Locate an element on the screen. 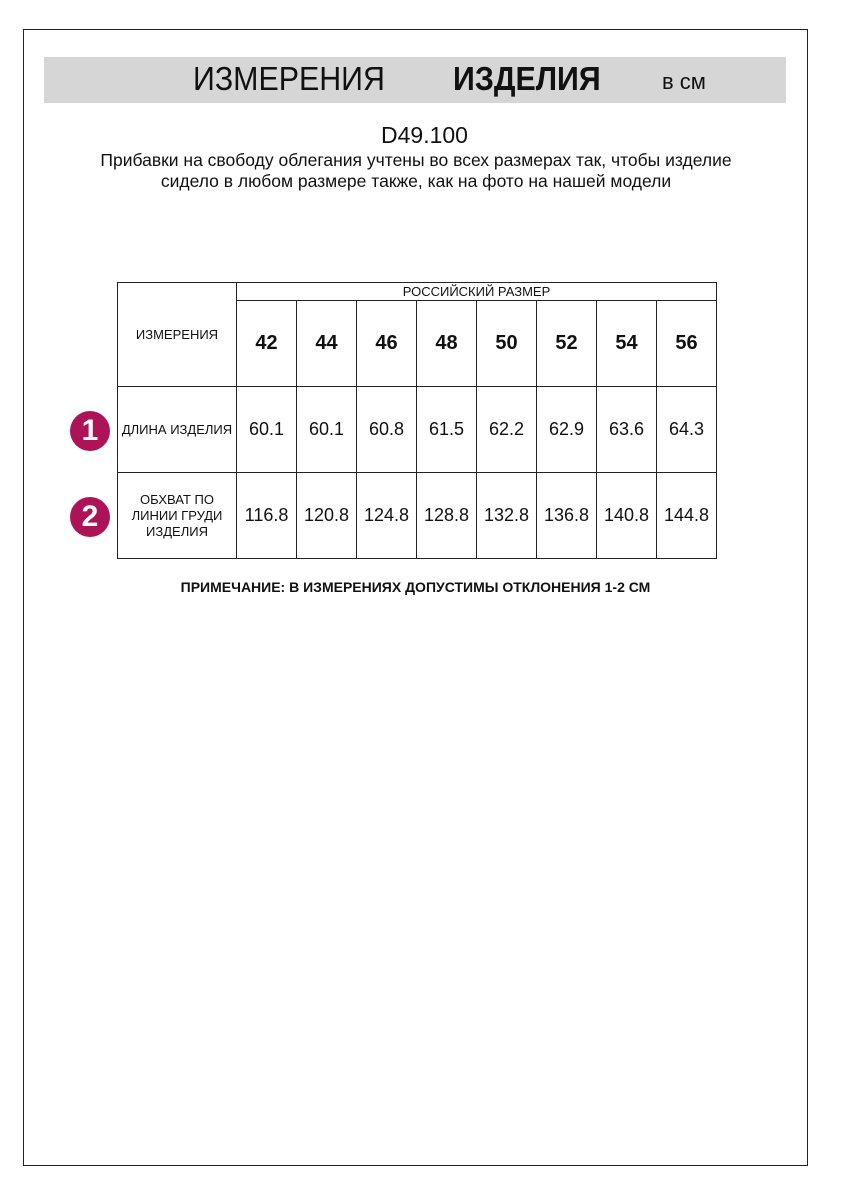 This screenshot has height=1200, width=849. size-header: 50 is located at coordinates (506, 343).